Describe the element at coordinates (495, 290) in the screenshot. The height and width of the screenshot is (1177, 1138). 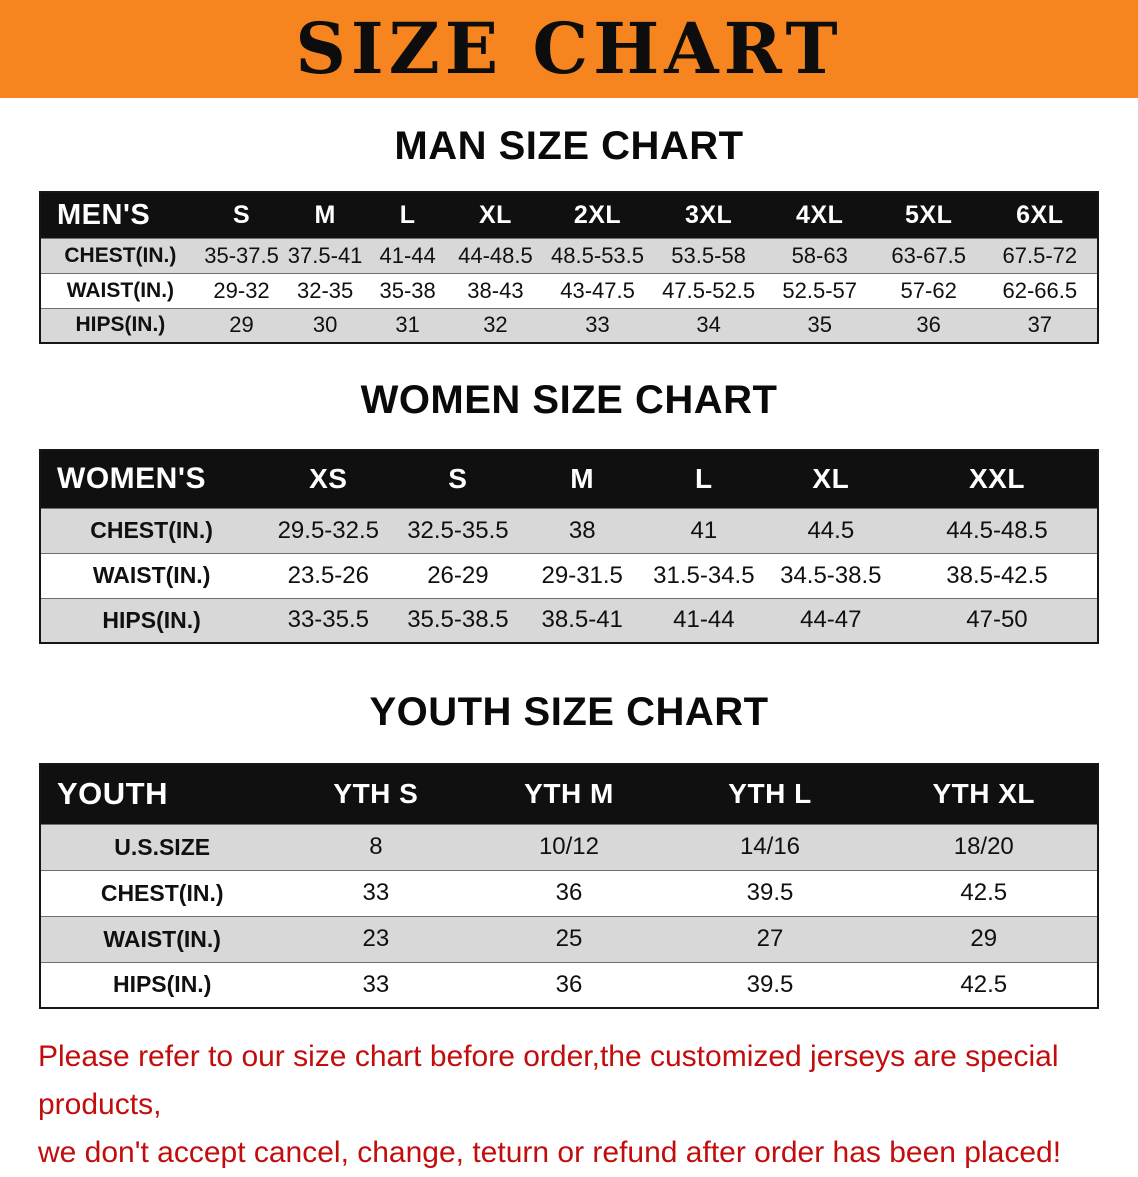
I see `size-value: 38-43` at that location.